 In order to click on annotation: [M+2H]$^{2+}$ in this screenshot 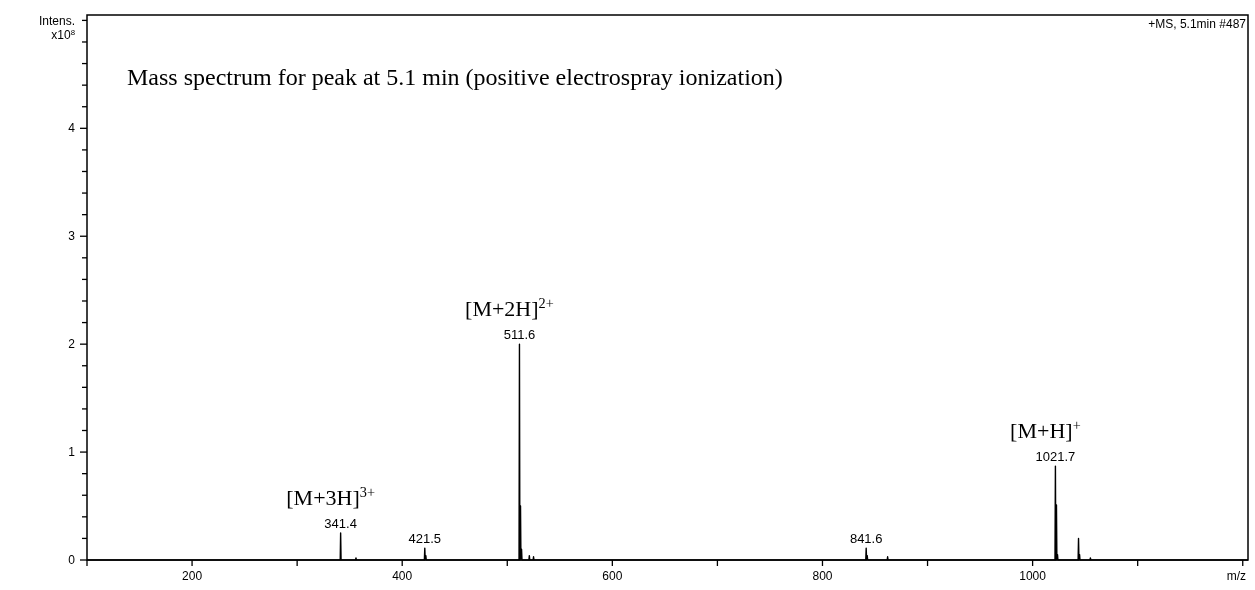, I will do `click(509, 308)`.